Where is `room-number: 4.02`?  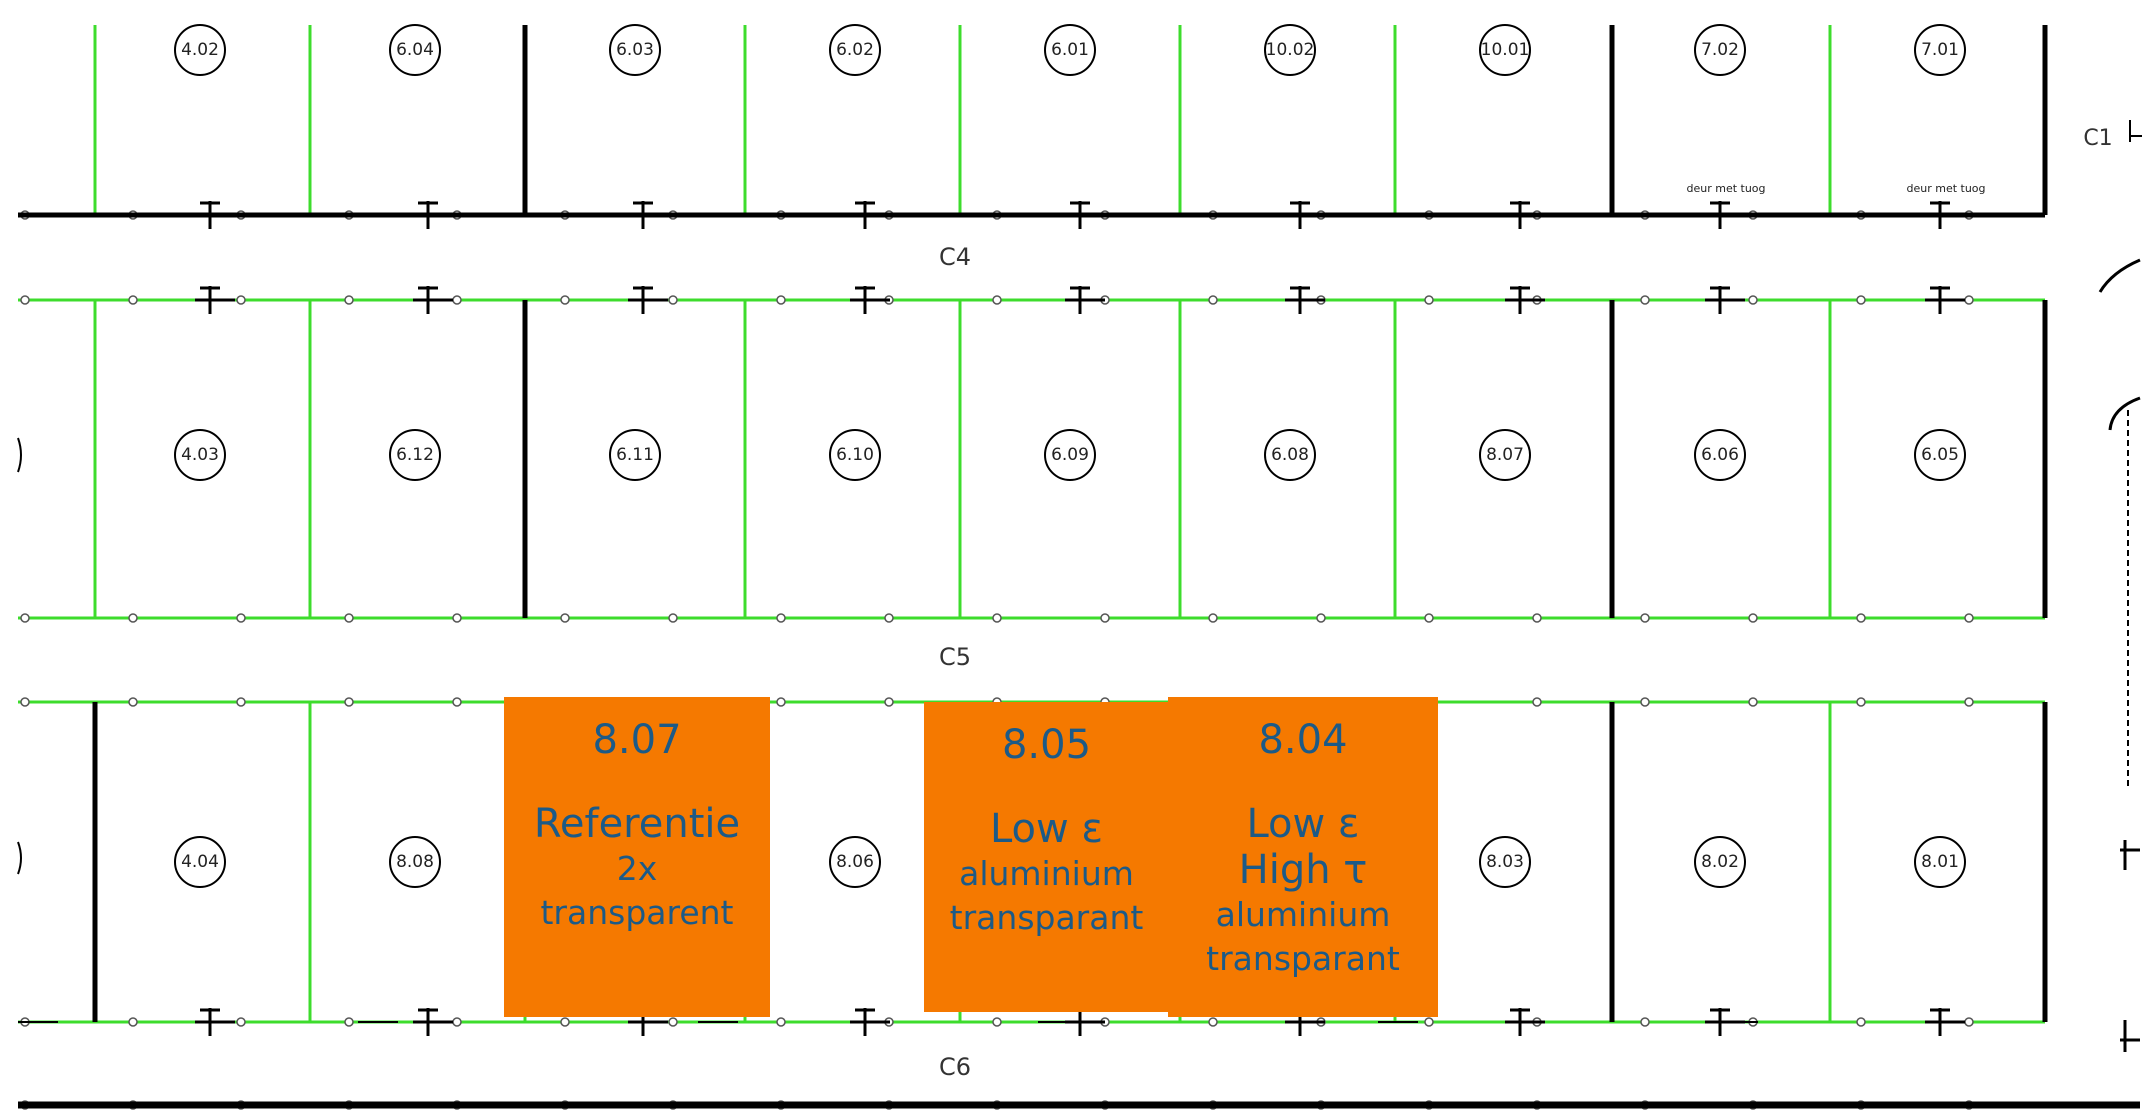
room-number: 4.02 is located at coordinates (200, 50).